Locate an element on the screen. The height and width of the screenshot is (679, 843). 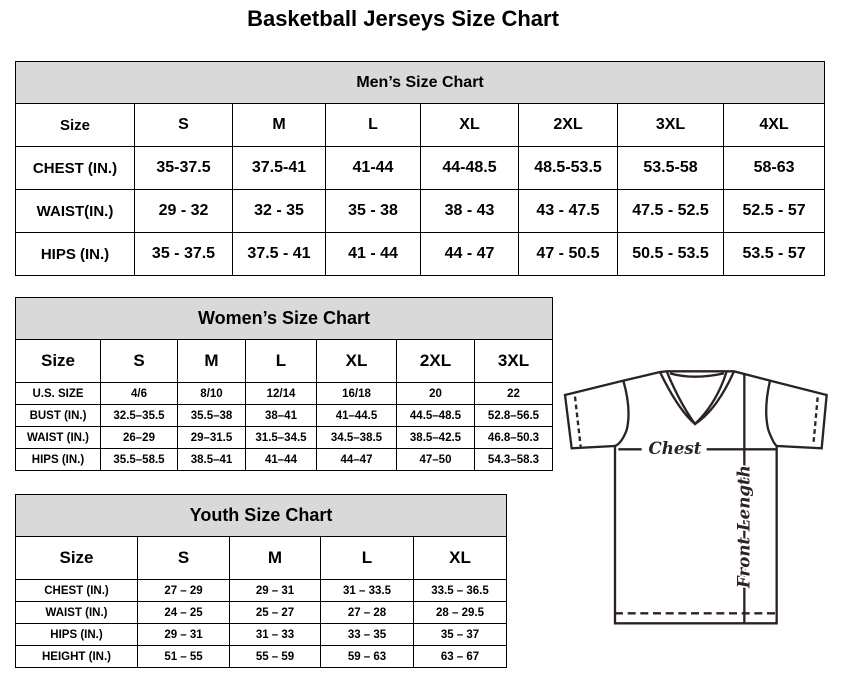
table-cell: 54.3–58.3 is located at coordinates (513, 459).